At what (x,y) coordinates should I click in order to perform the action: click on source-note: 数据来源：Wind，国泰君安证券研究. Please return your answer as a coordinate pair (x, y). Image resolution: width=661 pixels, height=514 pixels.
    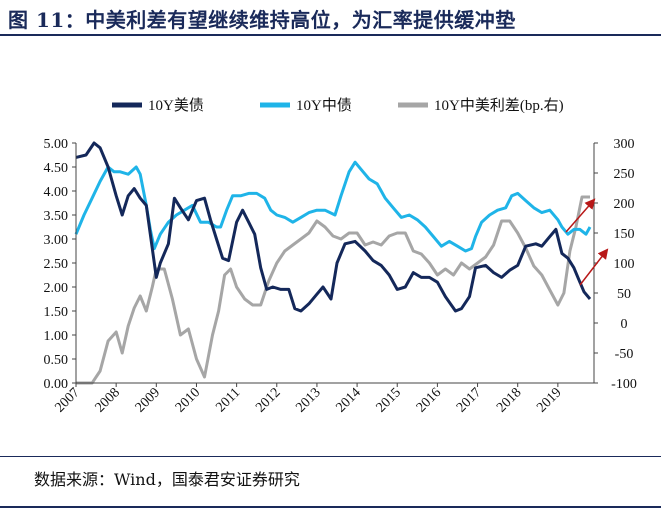
    Looking at the image, I should click on (167, 479).